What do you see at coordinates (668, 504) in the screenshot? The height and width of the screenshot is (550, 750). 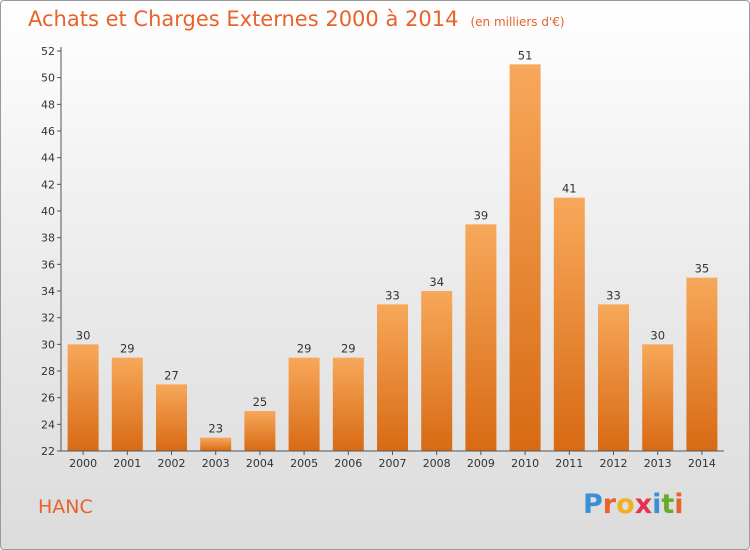 I see `logo-letter: t` at bounding box center [668, 504].